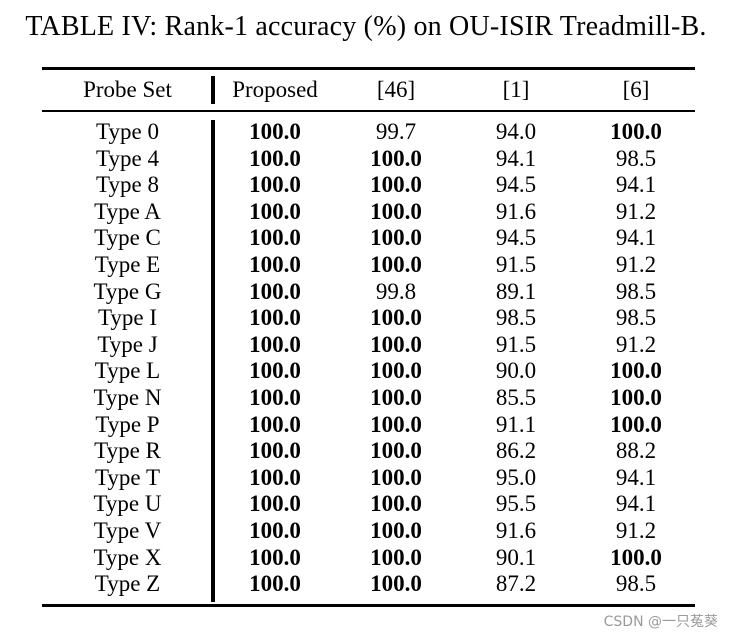  What do you see at coordinates (368, 111) in the screenshot?
I see `table-header-rule` at bounding box center [368, 111].